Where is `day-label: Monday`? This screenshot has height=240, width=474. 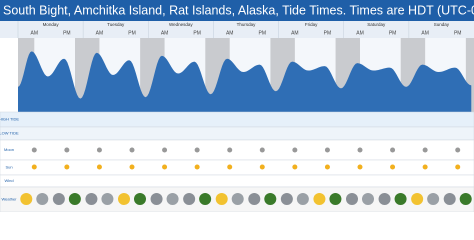 day-label: Monday is located at coordinates (51, 24).